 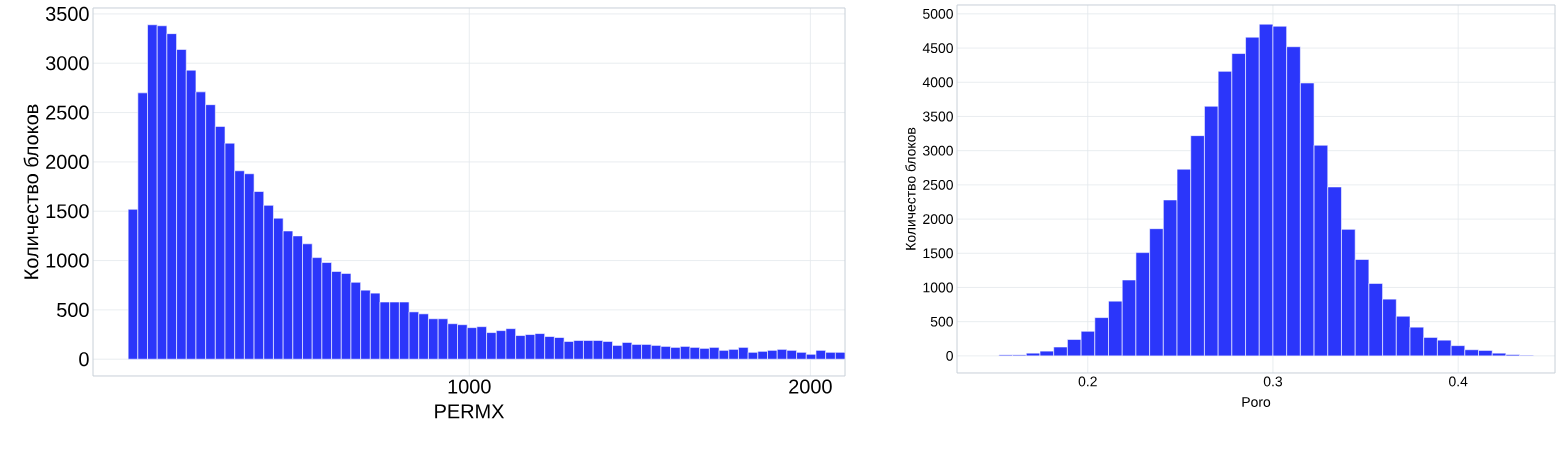 What do you see at coordinates (1458, 381) in the screenshot?
I see `x-tick-label: 0.4` at bounding box center [1458, 381].